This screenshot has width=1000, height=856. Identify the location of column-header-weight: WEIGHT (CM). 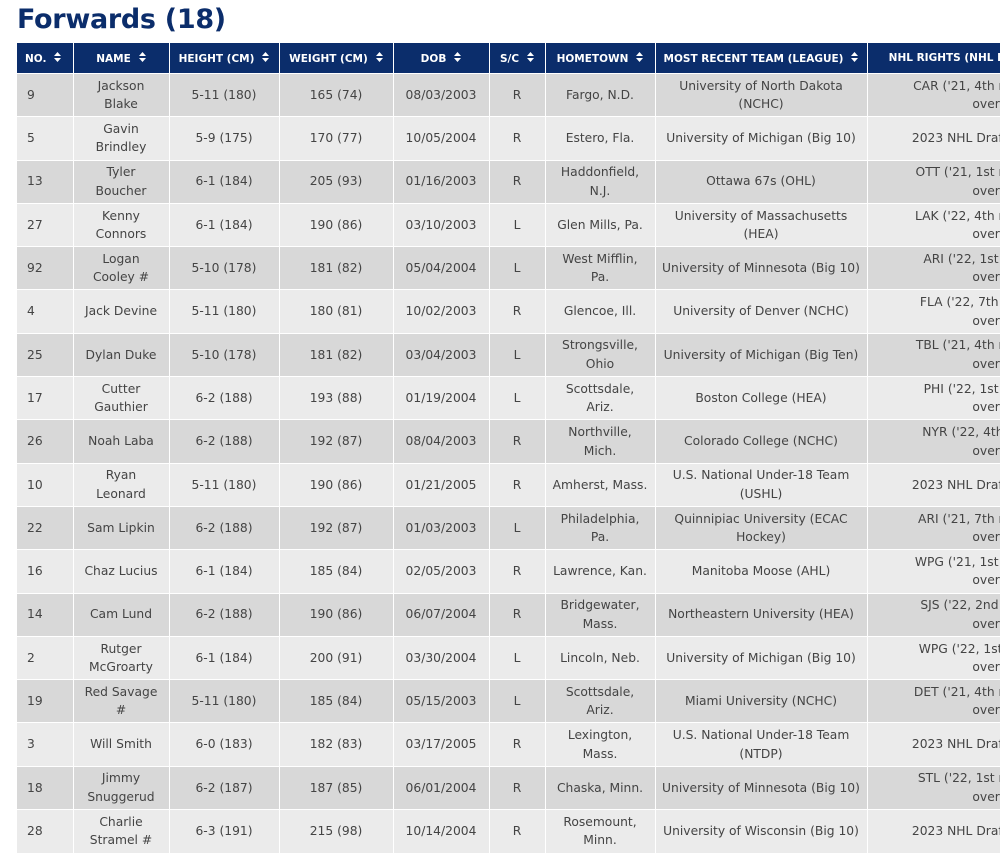
(335, 58).